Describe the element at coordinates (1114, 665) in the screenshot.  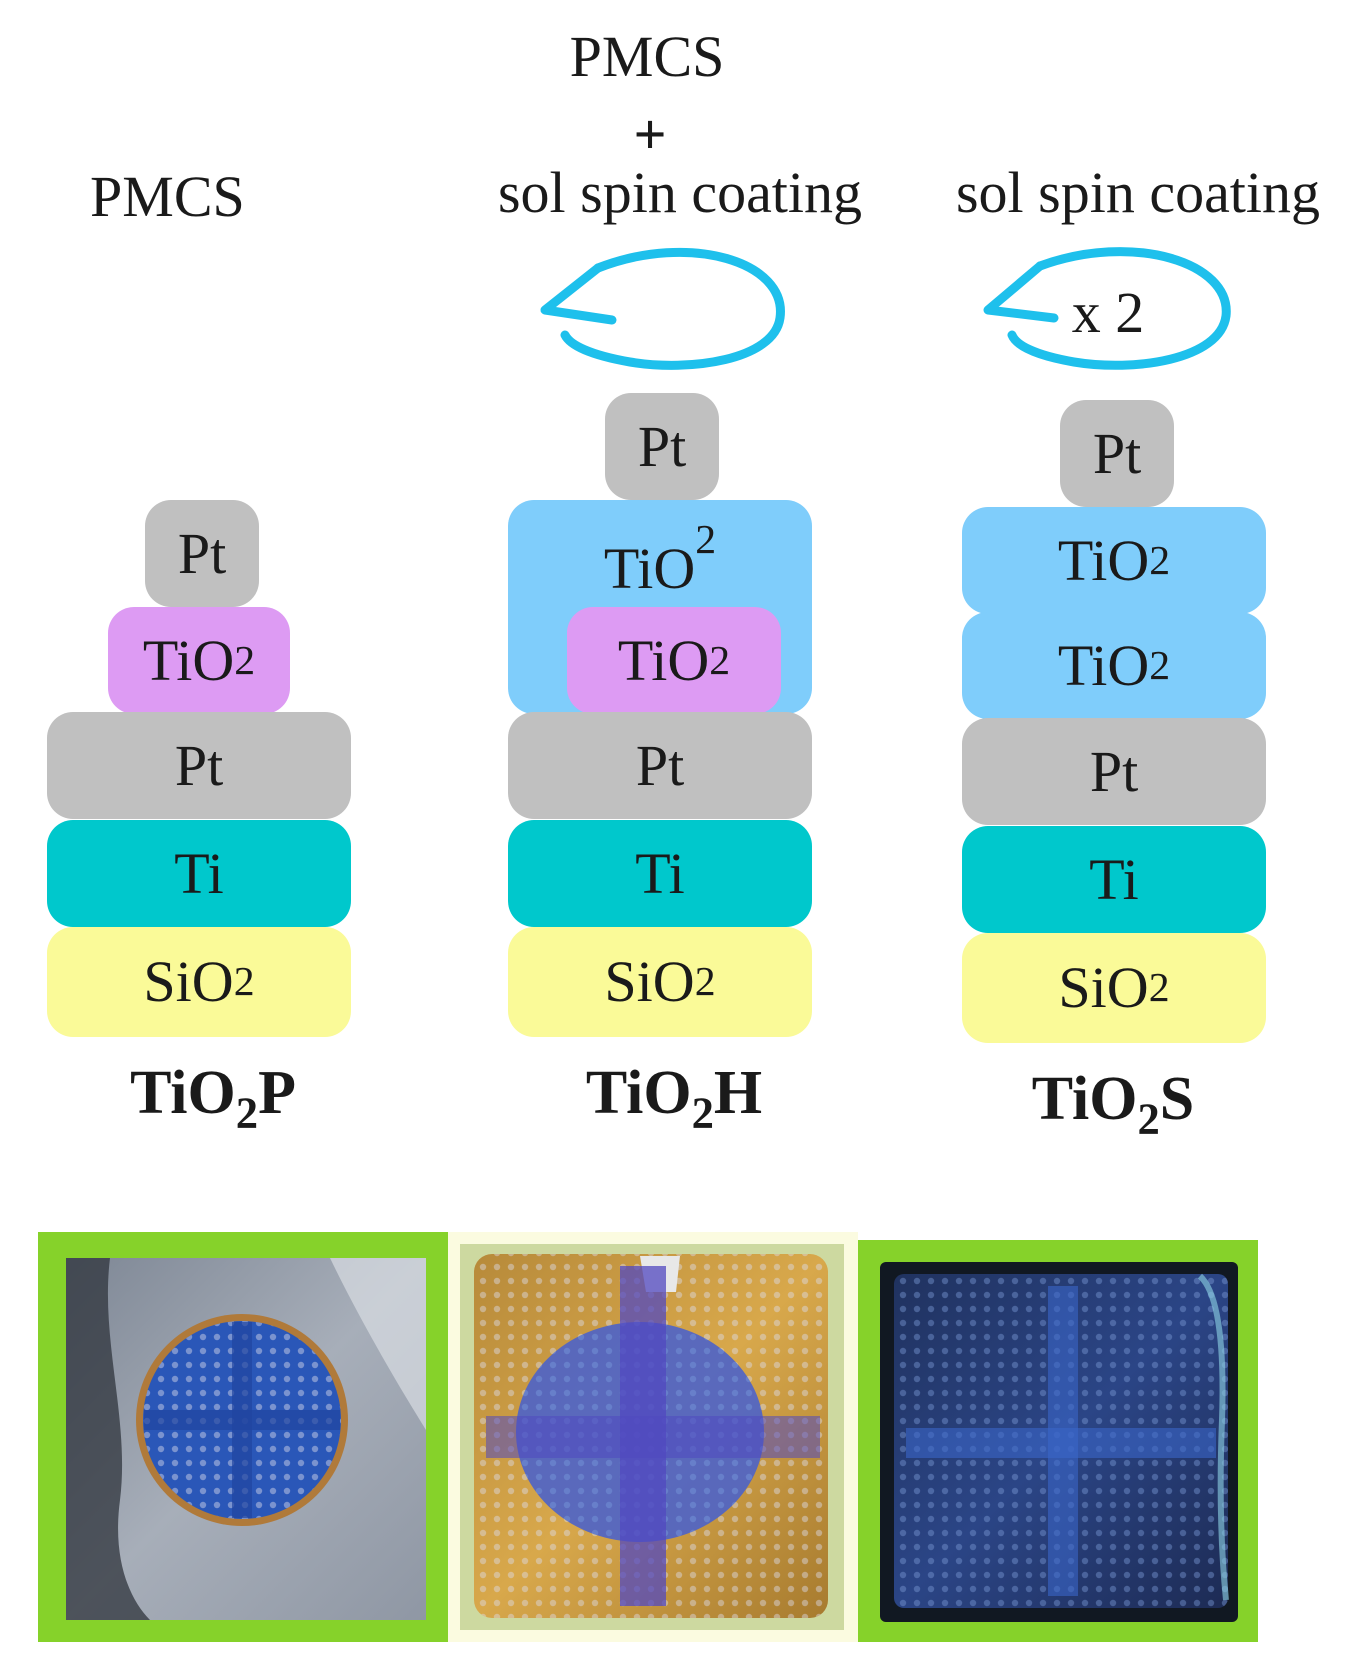
I see `col3-layer-tio2-bottom: TiO 2` at that location.